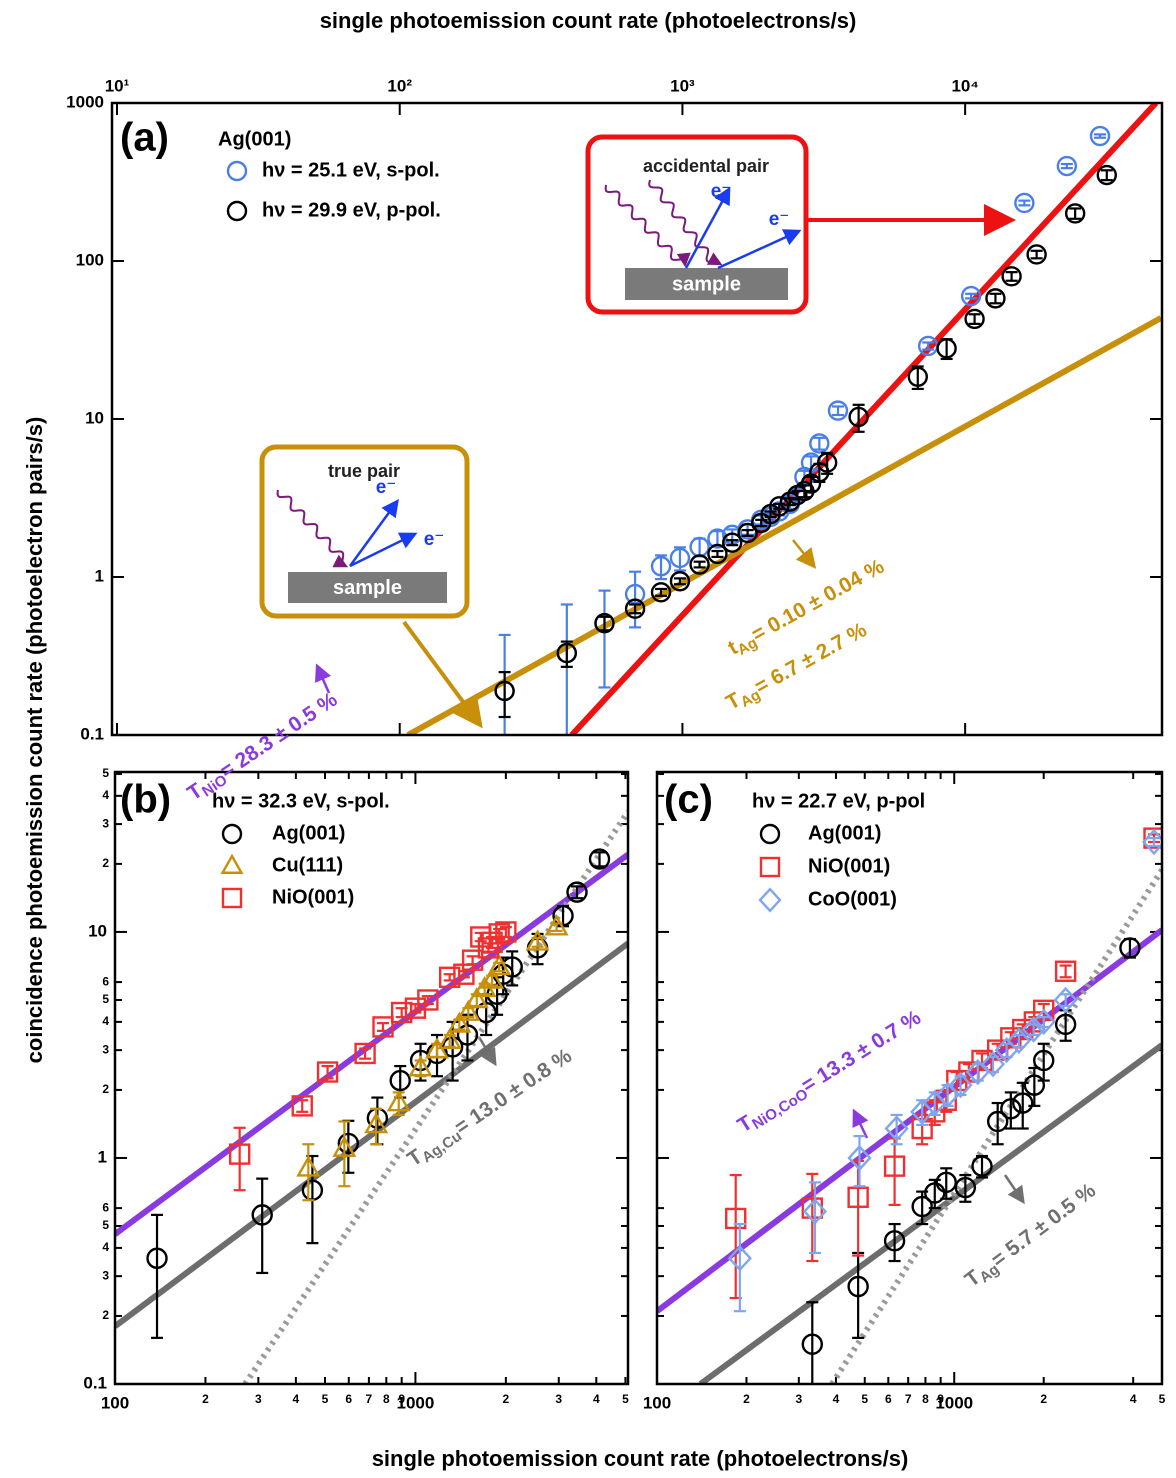  Describe the element at coordinates (105, 1225) in the screenshot. I see `y-tick-label: 5` at that location.